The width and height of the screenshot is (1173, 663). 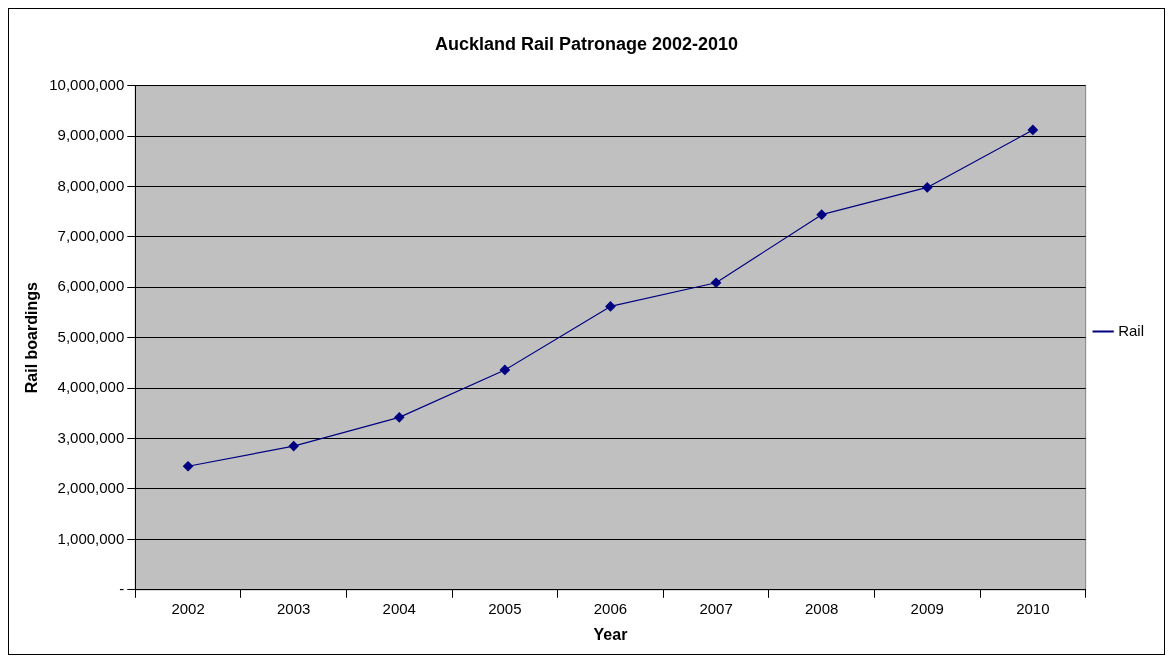 What do you see at coordinates (32, 338) in the screenshot?
I see `y-axis-title: Rail boardings` at bounding box center [32, 338].